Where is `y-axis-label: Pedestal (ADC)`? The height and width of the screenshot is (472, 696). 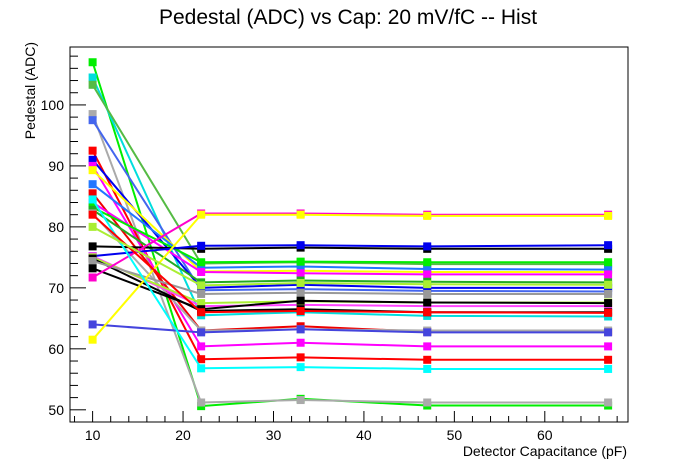
y-axis-label: Pedestal (ADC) is located at coordinates (30, 90).